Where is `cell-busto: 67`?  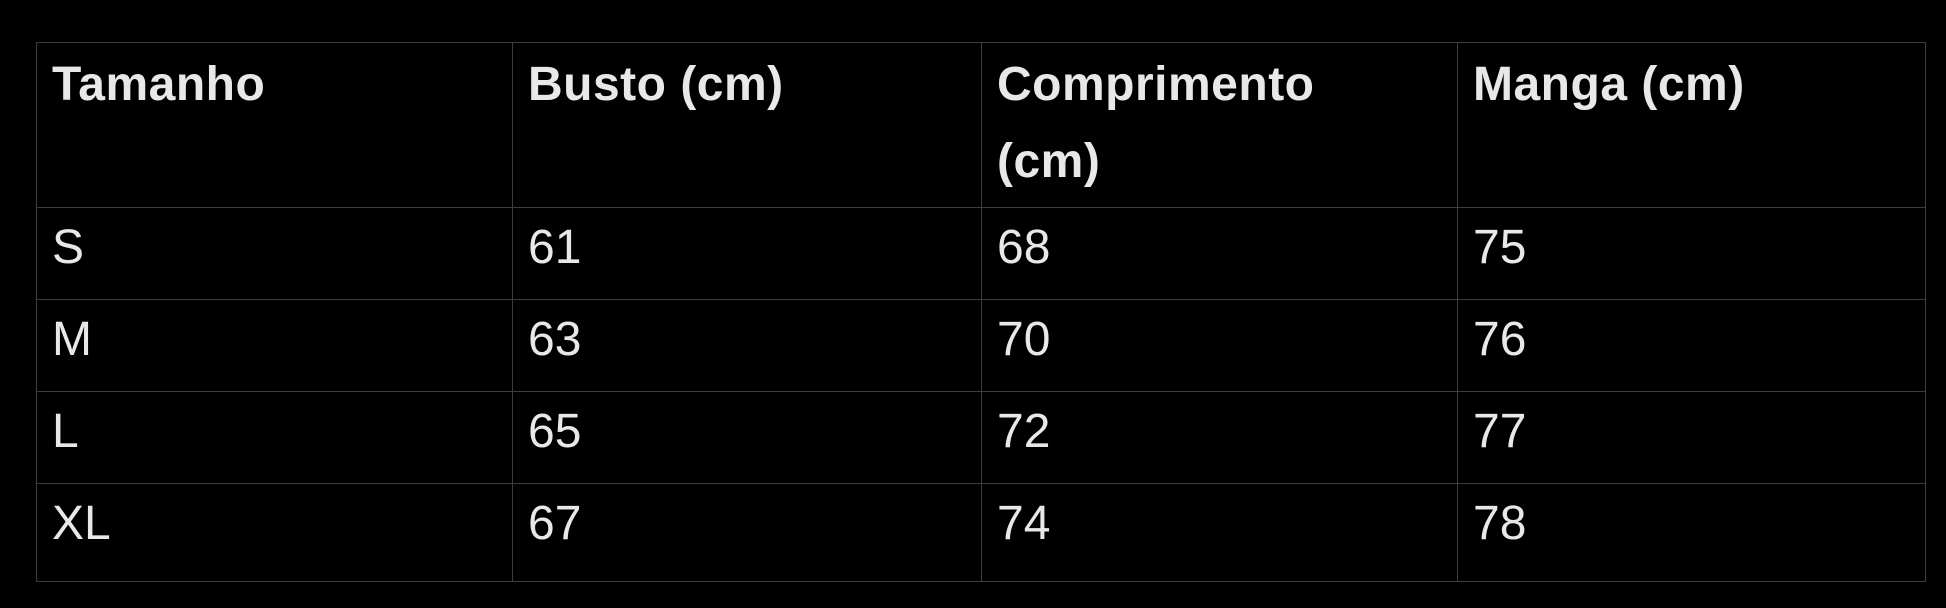
cell-busto: 67 is located at coordinates (747, 532).